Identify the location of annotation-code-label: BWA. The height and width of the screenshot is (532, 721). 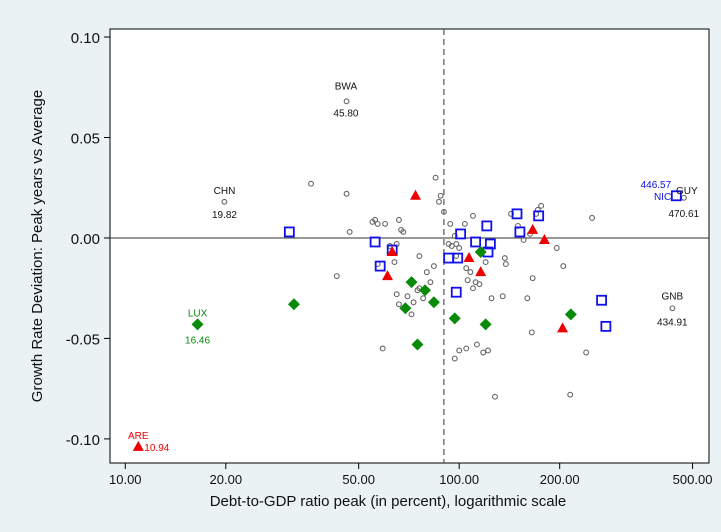
(346, 86).